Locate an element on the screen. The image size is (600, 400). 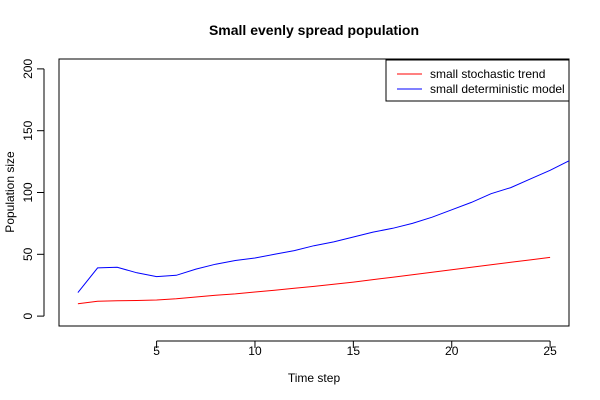
y-tick-label: 50 is located at coordinates (28, 254).